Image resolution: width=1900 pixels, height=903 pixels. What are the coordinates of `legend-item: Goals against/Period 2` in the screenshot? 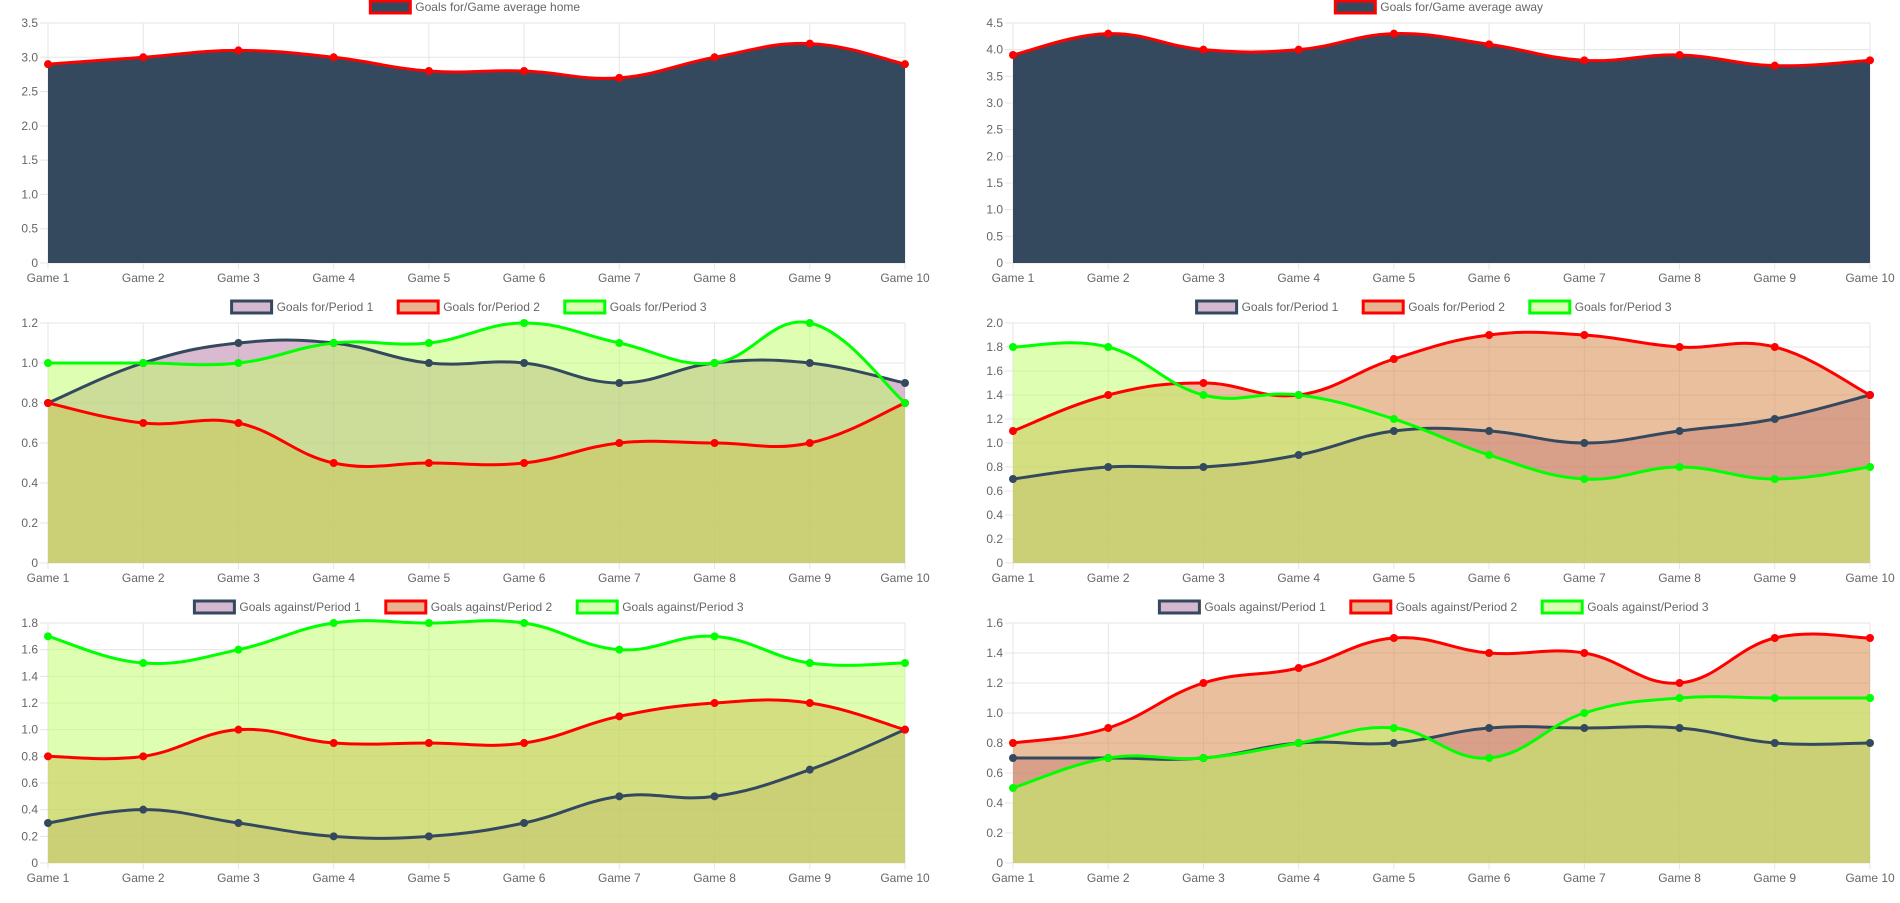 It's located at (468, 607).